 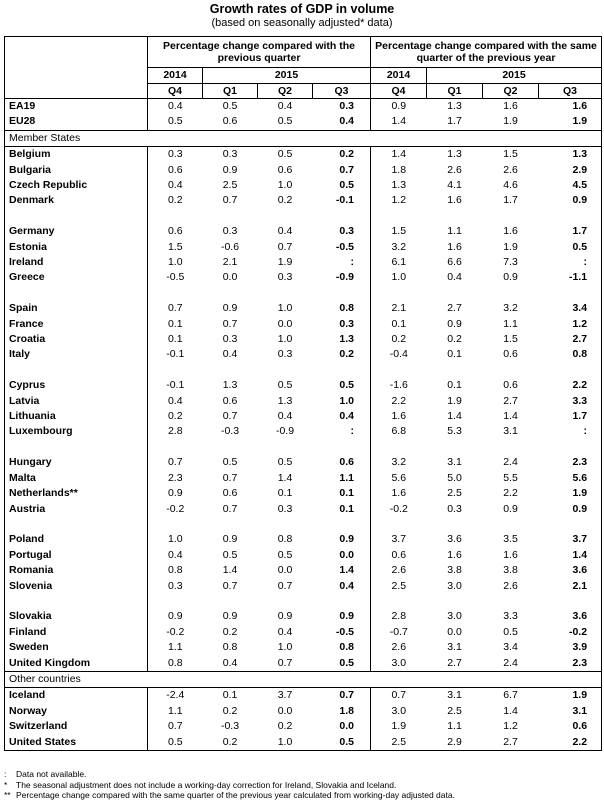 I want to click on country-name: Portugal, so click(x=76, y=555).